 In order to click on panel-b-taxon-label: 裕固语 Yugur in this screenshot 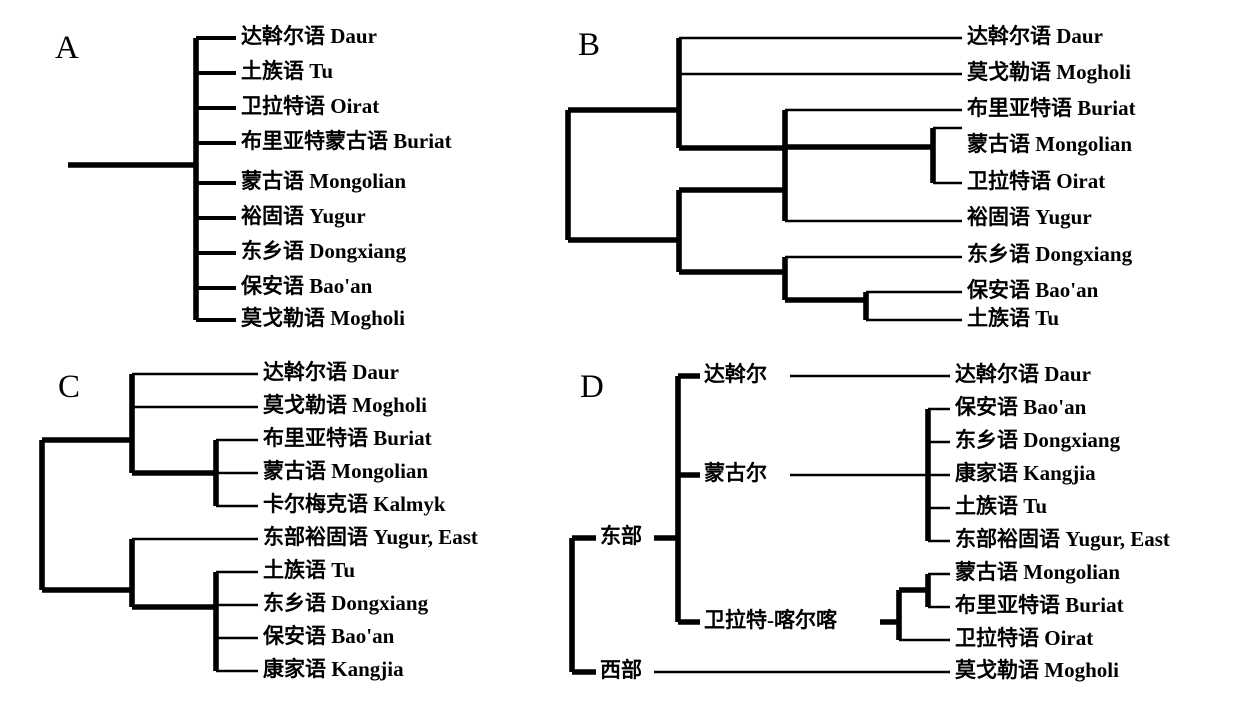, I will do `click(1029, 217)`.